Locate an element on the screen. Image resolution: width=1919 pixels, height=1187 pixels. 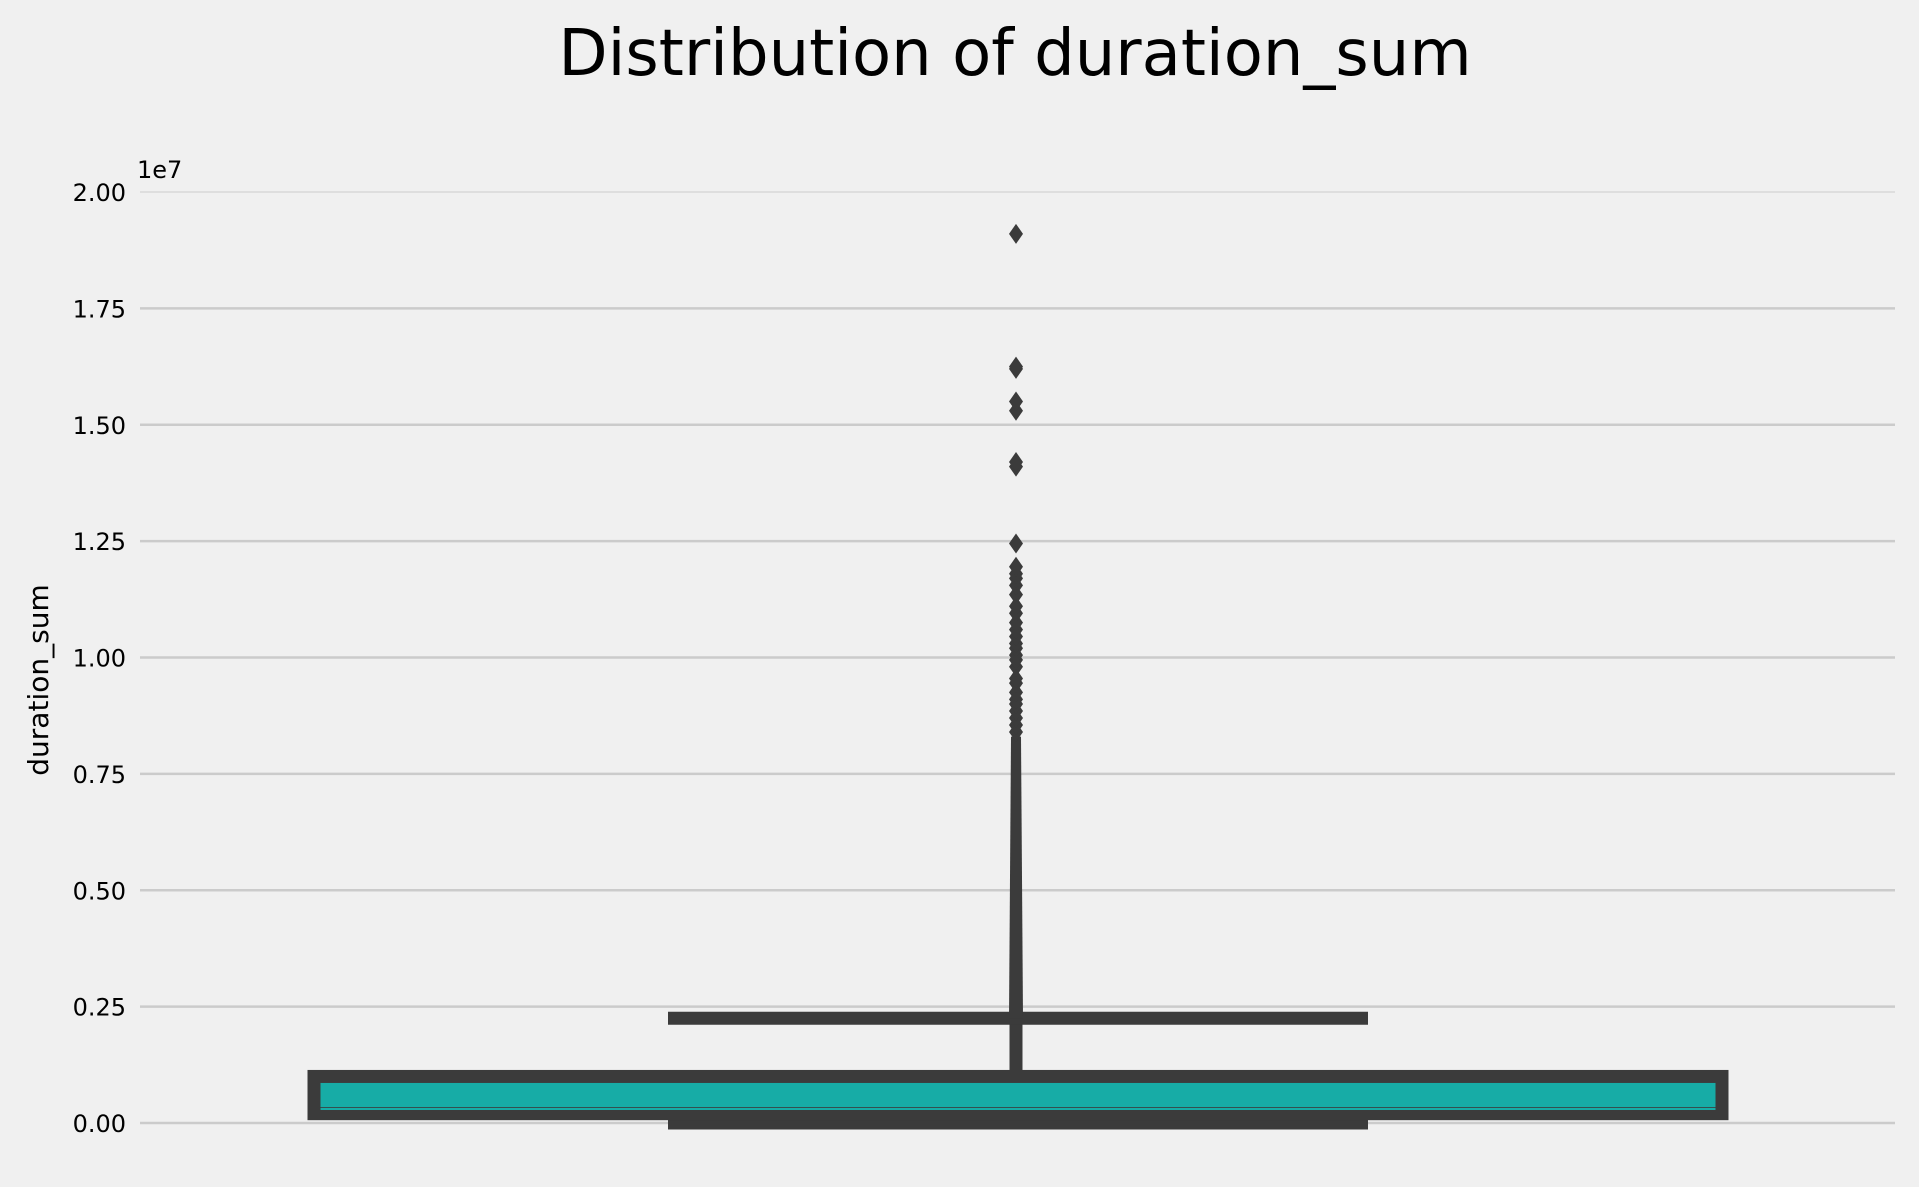
box-plot is located at coordinates (1018, 1070).